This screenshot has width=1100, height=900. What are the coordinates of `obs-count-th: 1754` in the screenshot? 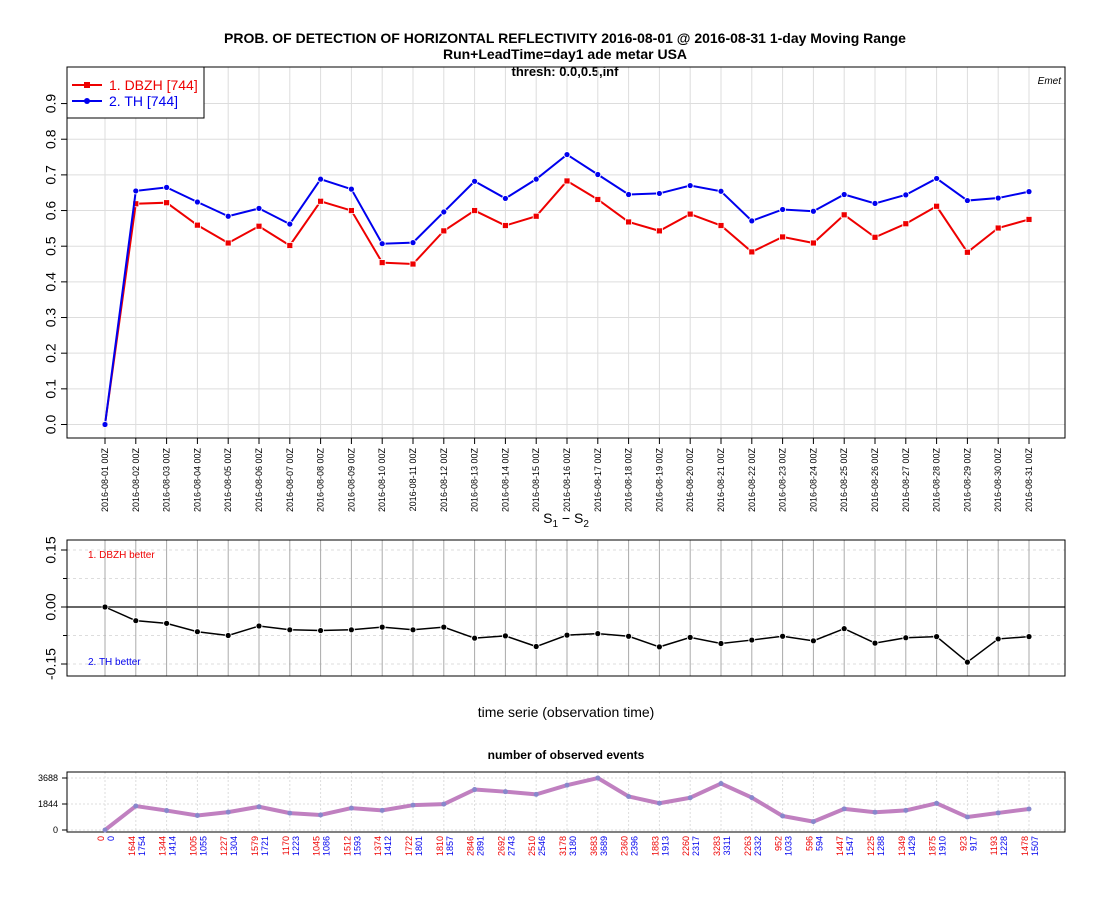 It's located at (142, 846).